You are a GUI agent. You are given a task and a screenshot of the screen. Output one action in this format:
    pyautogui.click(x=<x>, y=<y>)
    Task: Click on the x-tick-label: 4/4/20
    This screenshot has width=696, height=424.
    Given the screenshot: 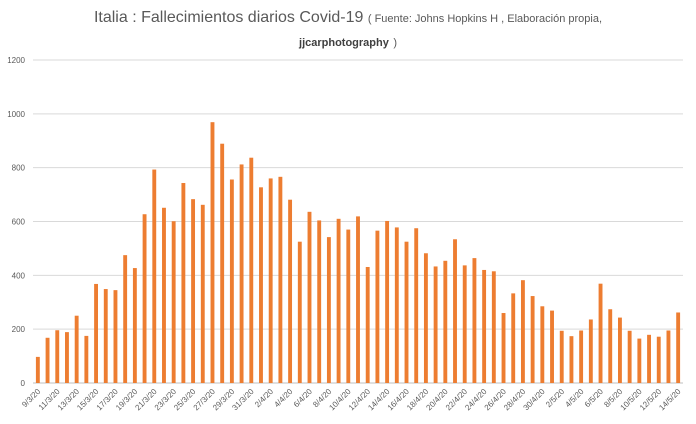 What is the action you would take?
    pyautogui.click(x=283, y=398)
    